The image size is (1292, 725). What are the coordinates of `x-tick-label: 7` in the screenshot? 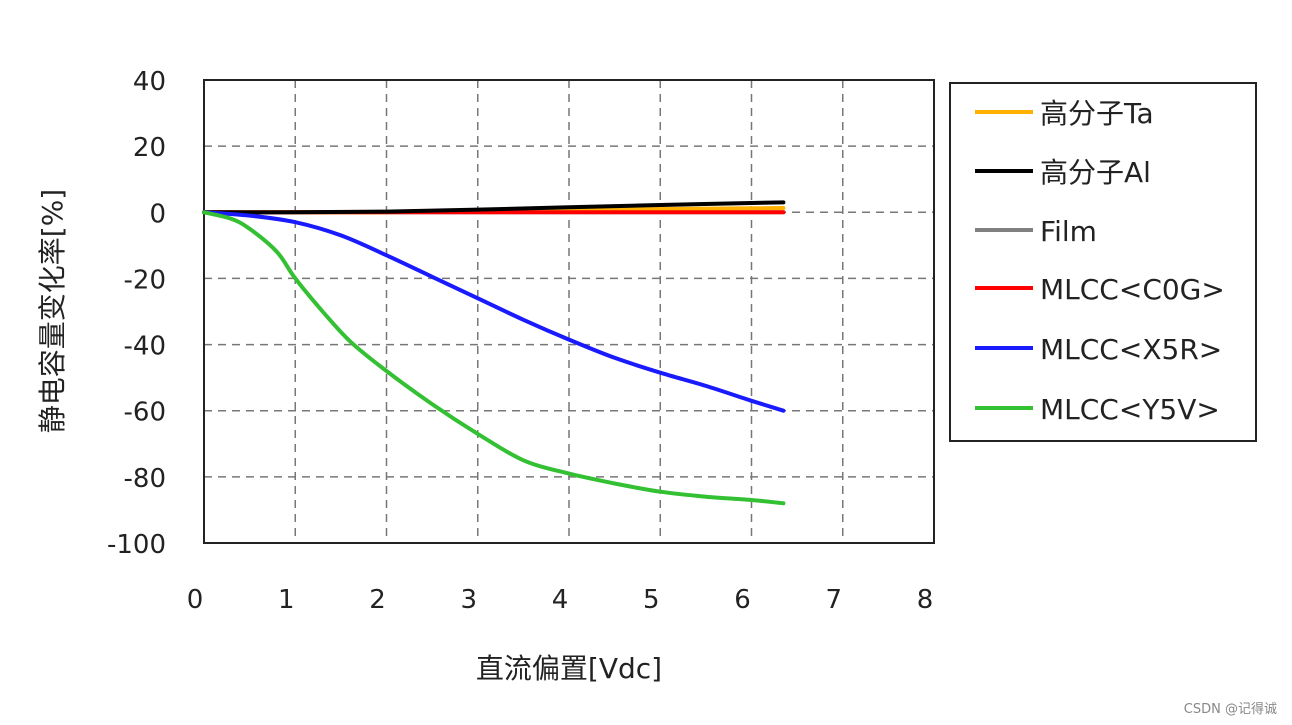 It's located at (833, 600).